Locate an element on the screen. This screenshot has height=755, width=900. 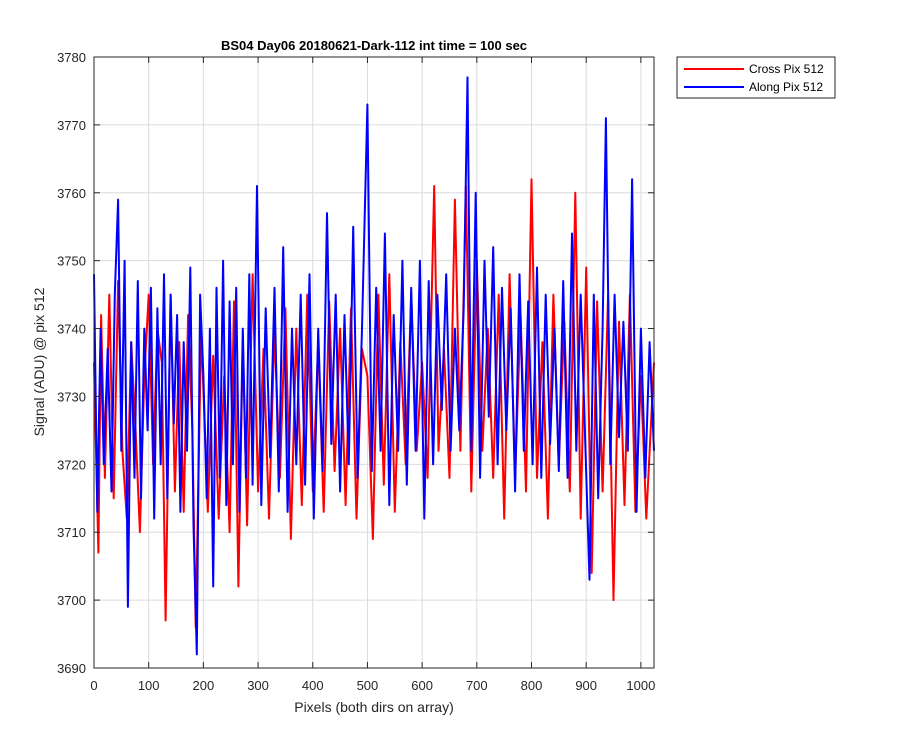
x-tick-label: 700 is located at coordinates (477, 685).